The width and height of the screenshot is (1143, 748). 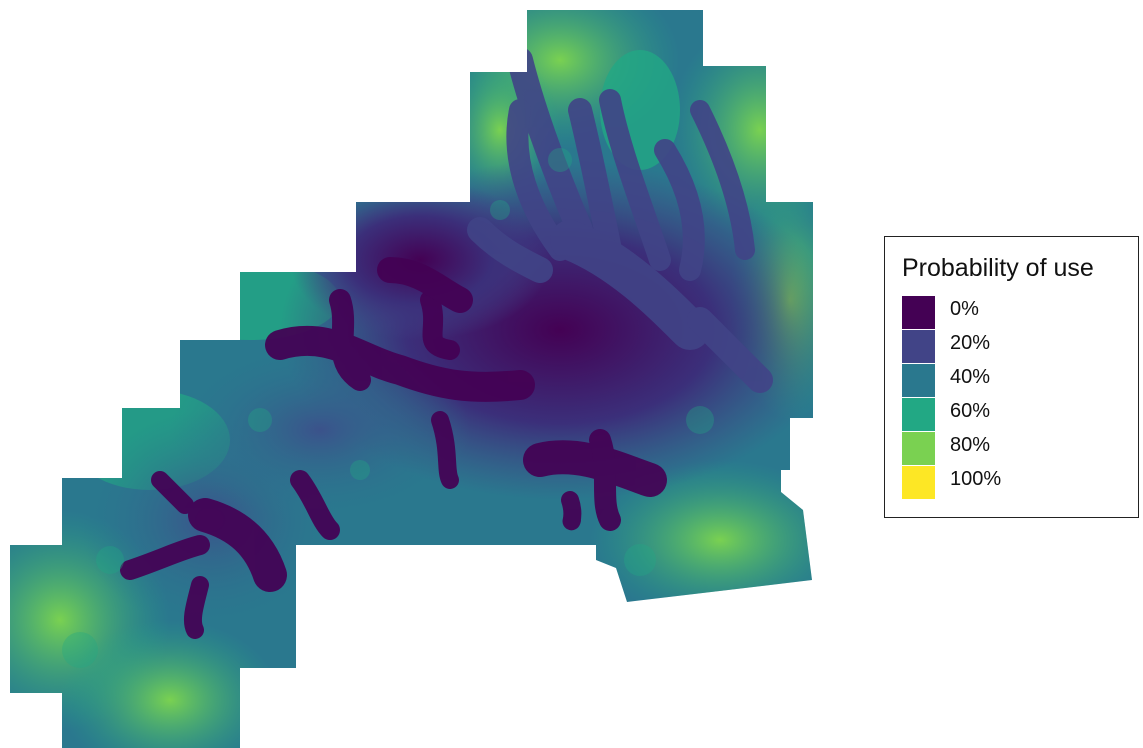 What do you see at coordinates (1012, 448) in the screenshot?
I see `legend-item: 80%` at bounding box center [1012, 448].